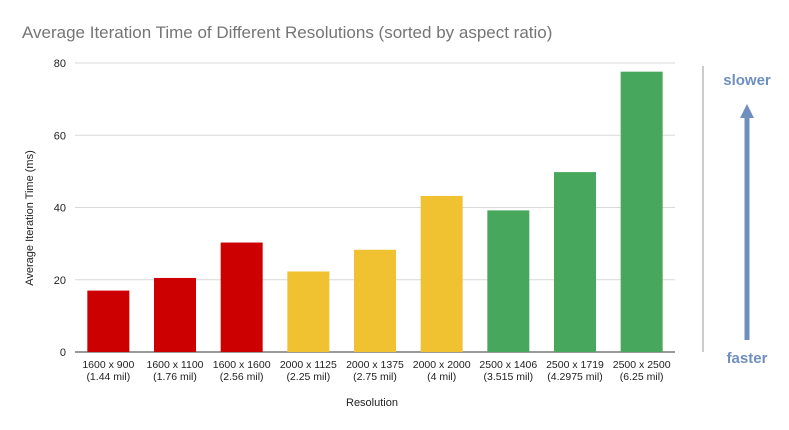 The width and height of the screenshot is (789, 430). I want to click on x-tick-label: (2.75 mil), so click(375, 377).